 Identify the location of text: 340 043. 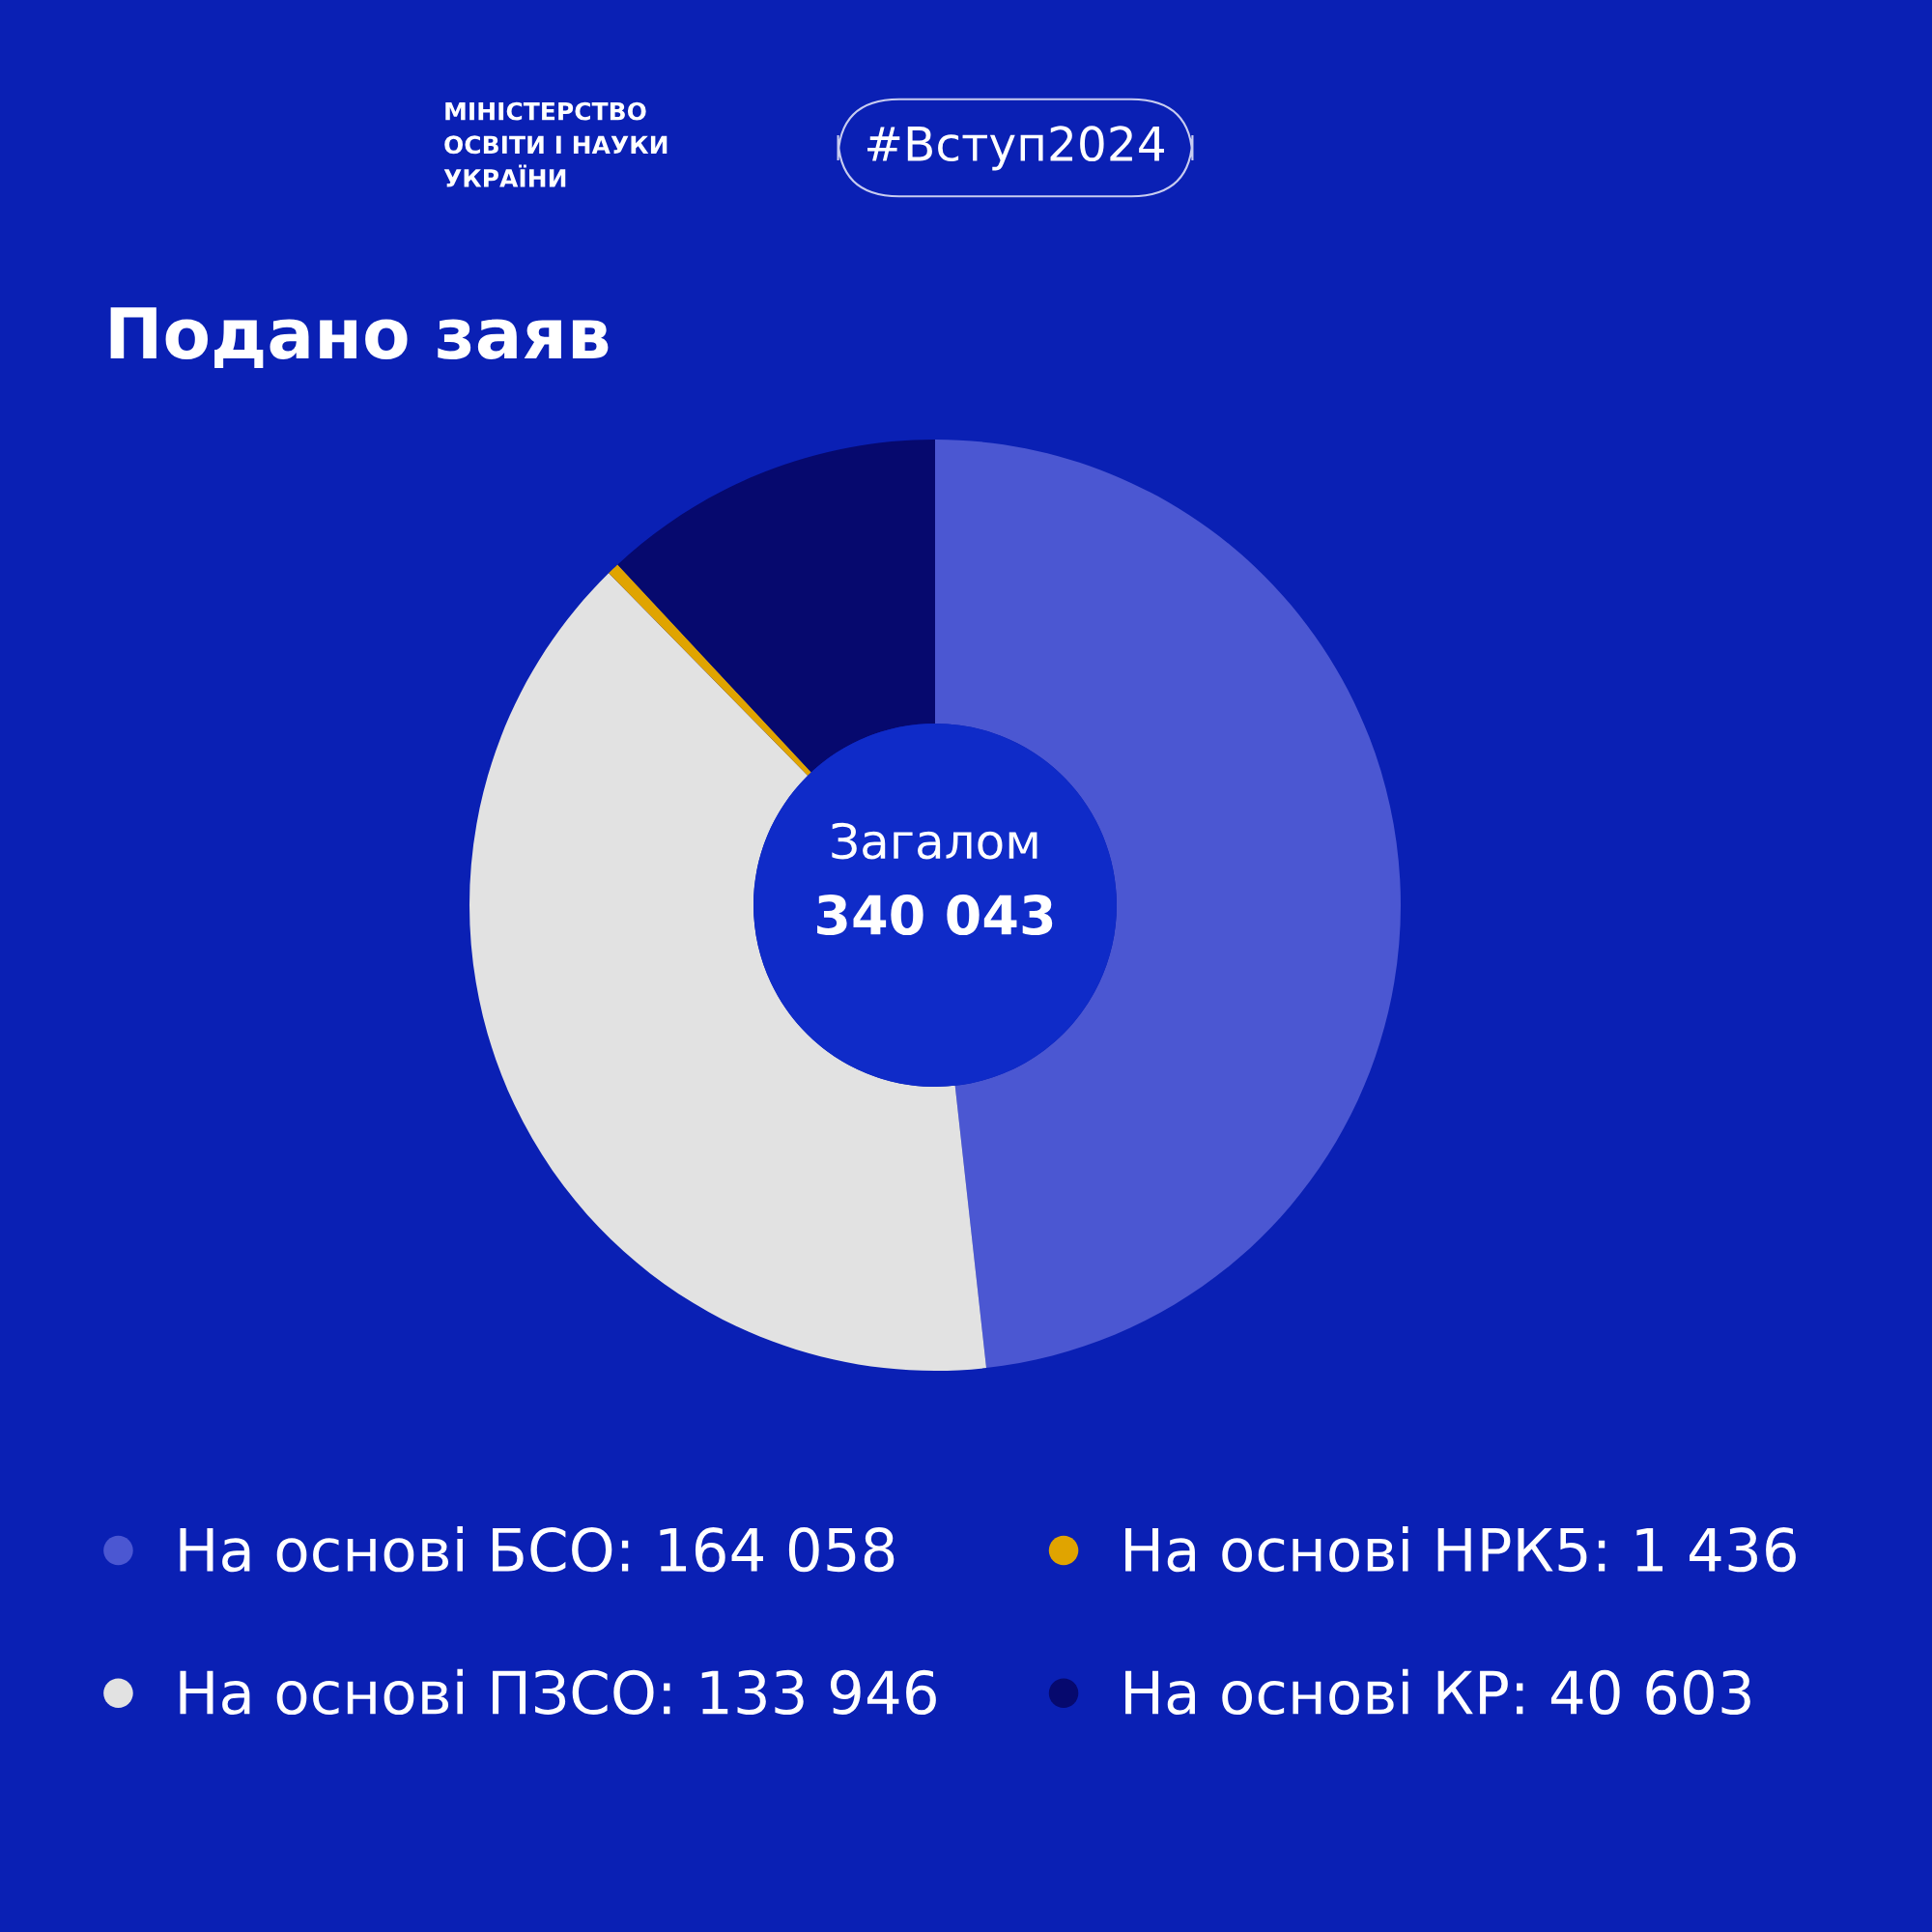
(935, 915).